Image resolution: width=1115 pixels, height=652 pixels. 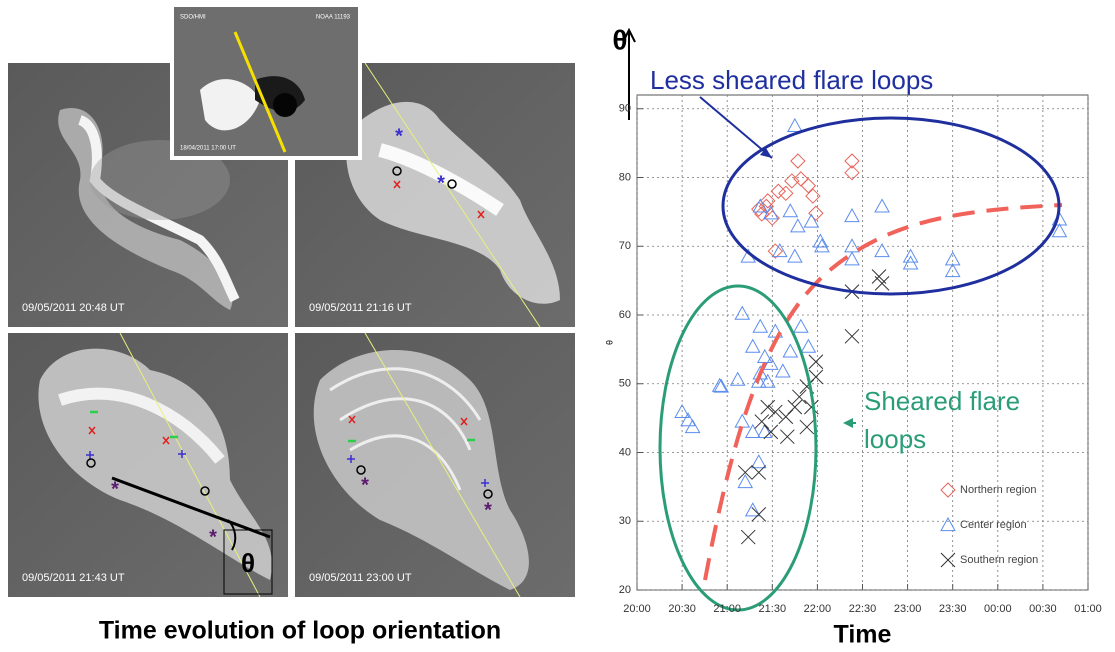 I want to click on x-tick-label: 23:00, so click(x=908, y=609).